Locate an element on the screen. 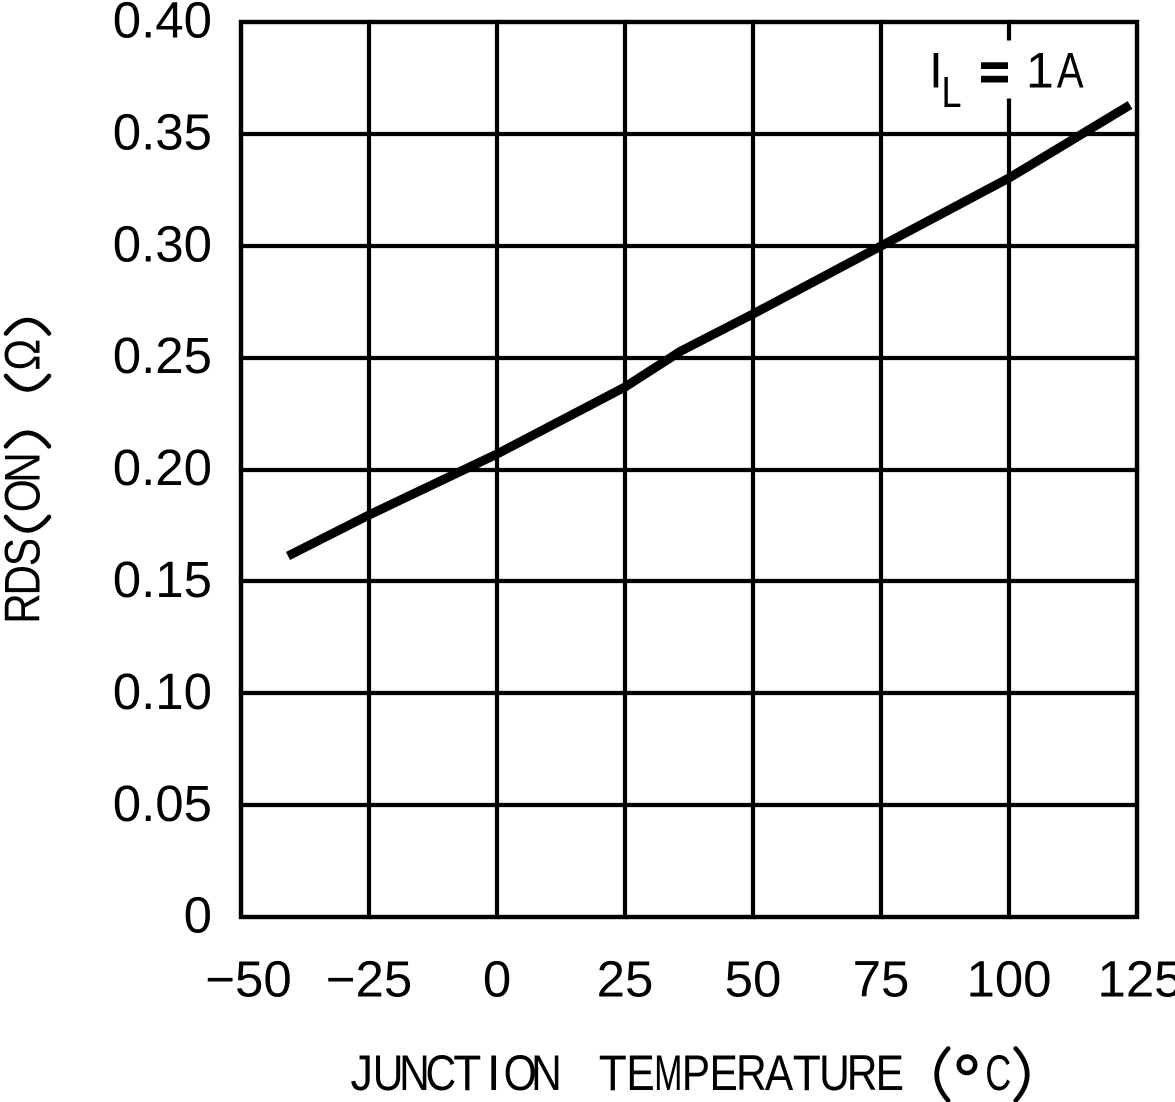 The width and height of the screenshot is (1175, 1102). svg-text: P is located at coordinates (696, 1073).